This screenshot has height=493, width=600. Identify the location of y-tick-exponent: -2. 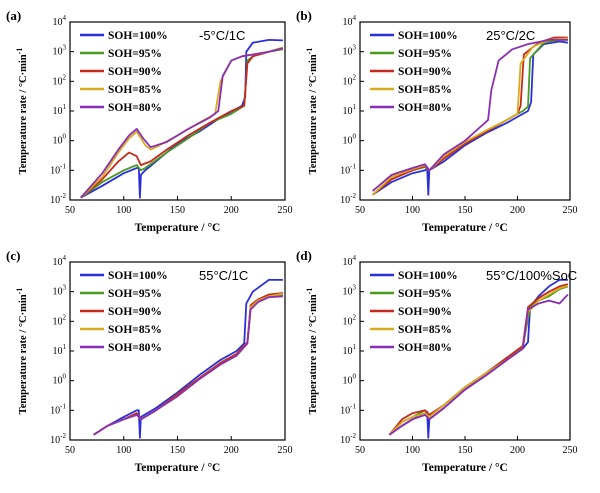
(353, 436).